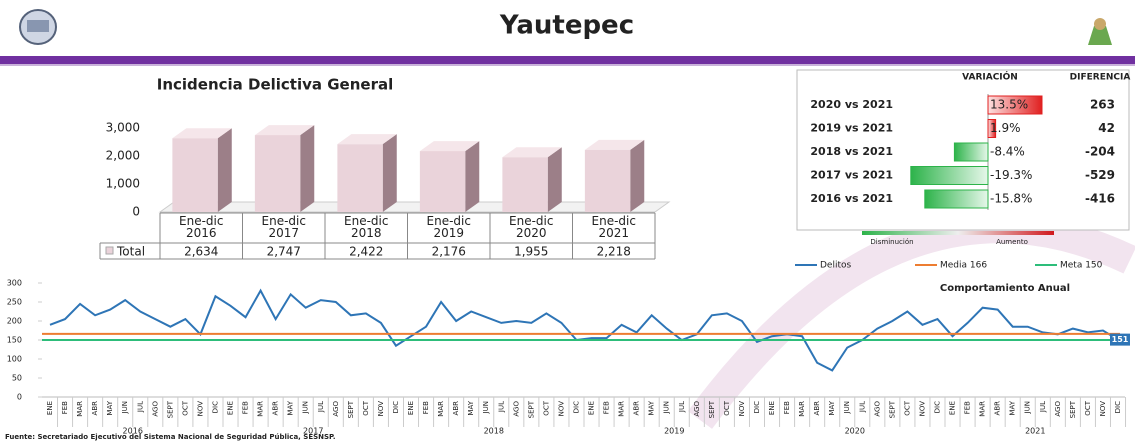  What do you see at coordinates (567, 60) in the screenshot?
I see `header-band` at bounding box center [567, 60].